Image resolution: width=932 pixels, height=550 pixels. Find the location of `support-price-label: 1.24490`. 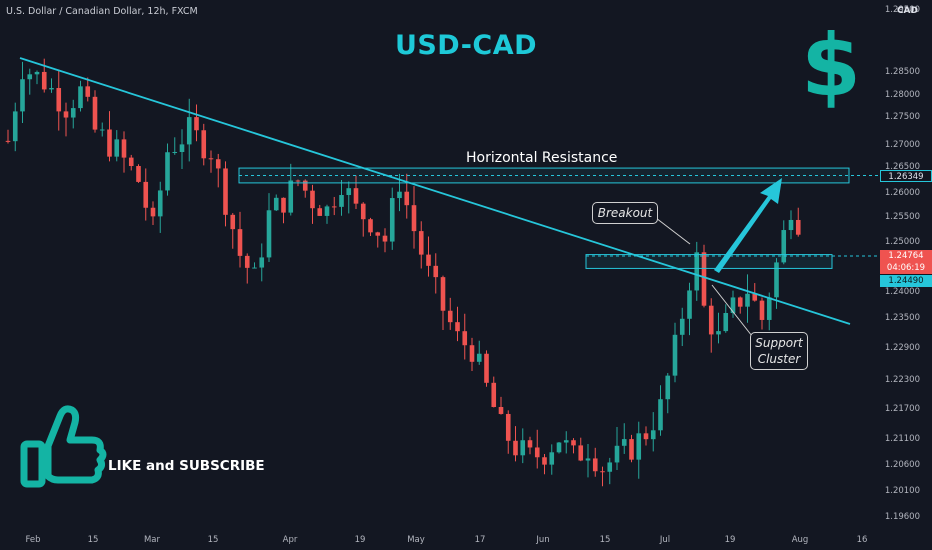

support-price-label: 1.24490 is located at coordinates (906, 281).